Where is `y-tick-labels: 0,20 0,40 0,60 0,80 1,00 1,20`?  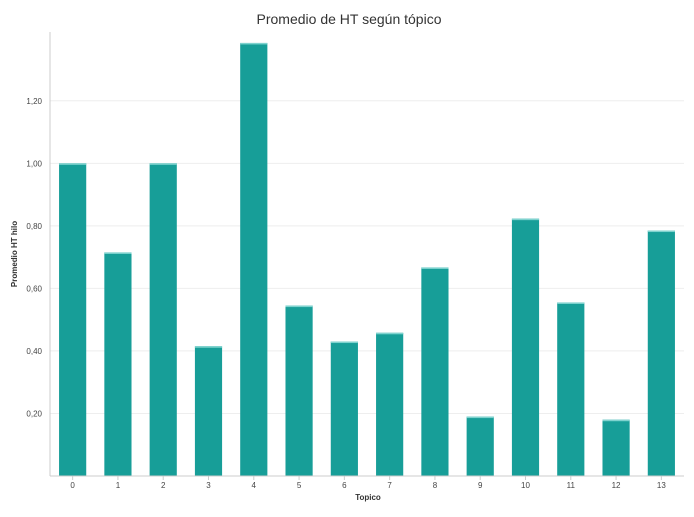 y-tick-labels: 0,20 0,40 0,60 0,80 1,00 1,20 is located at coordinates (34, 258).